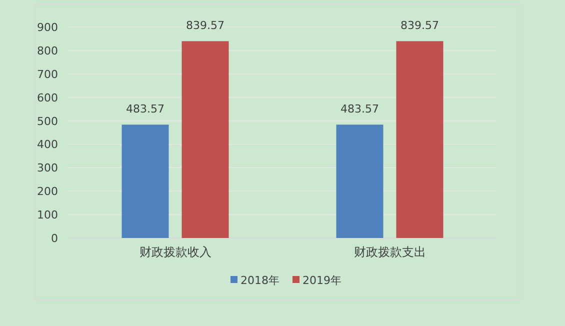 The width and height of the screenshot is (565, 326). What do you see at coordinates (390, 252) in the screenshot?
I see `x-tick-label: 财政拨款支出` at bounding box center [390, 252].